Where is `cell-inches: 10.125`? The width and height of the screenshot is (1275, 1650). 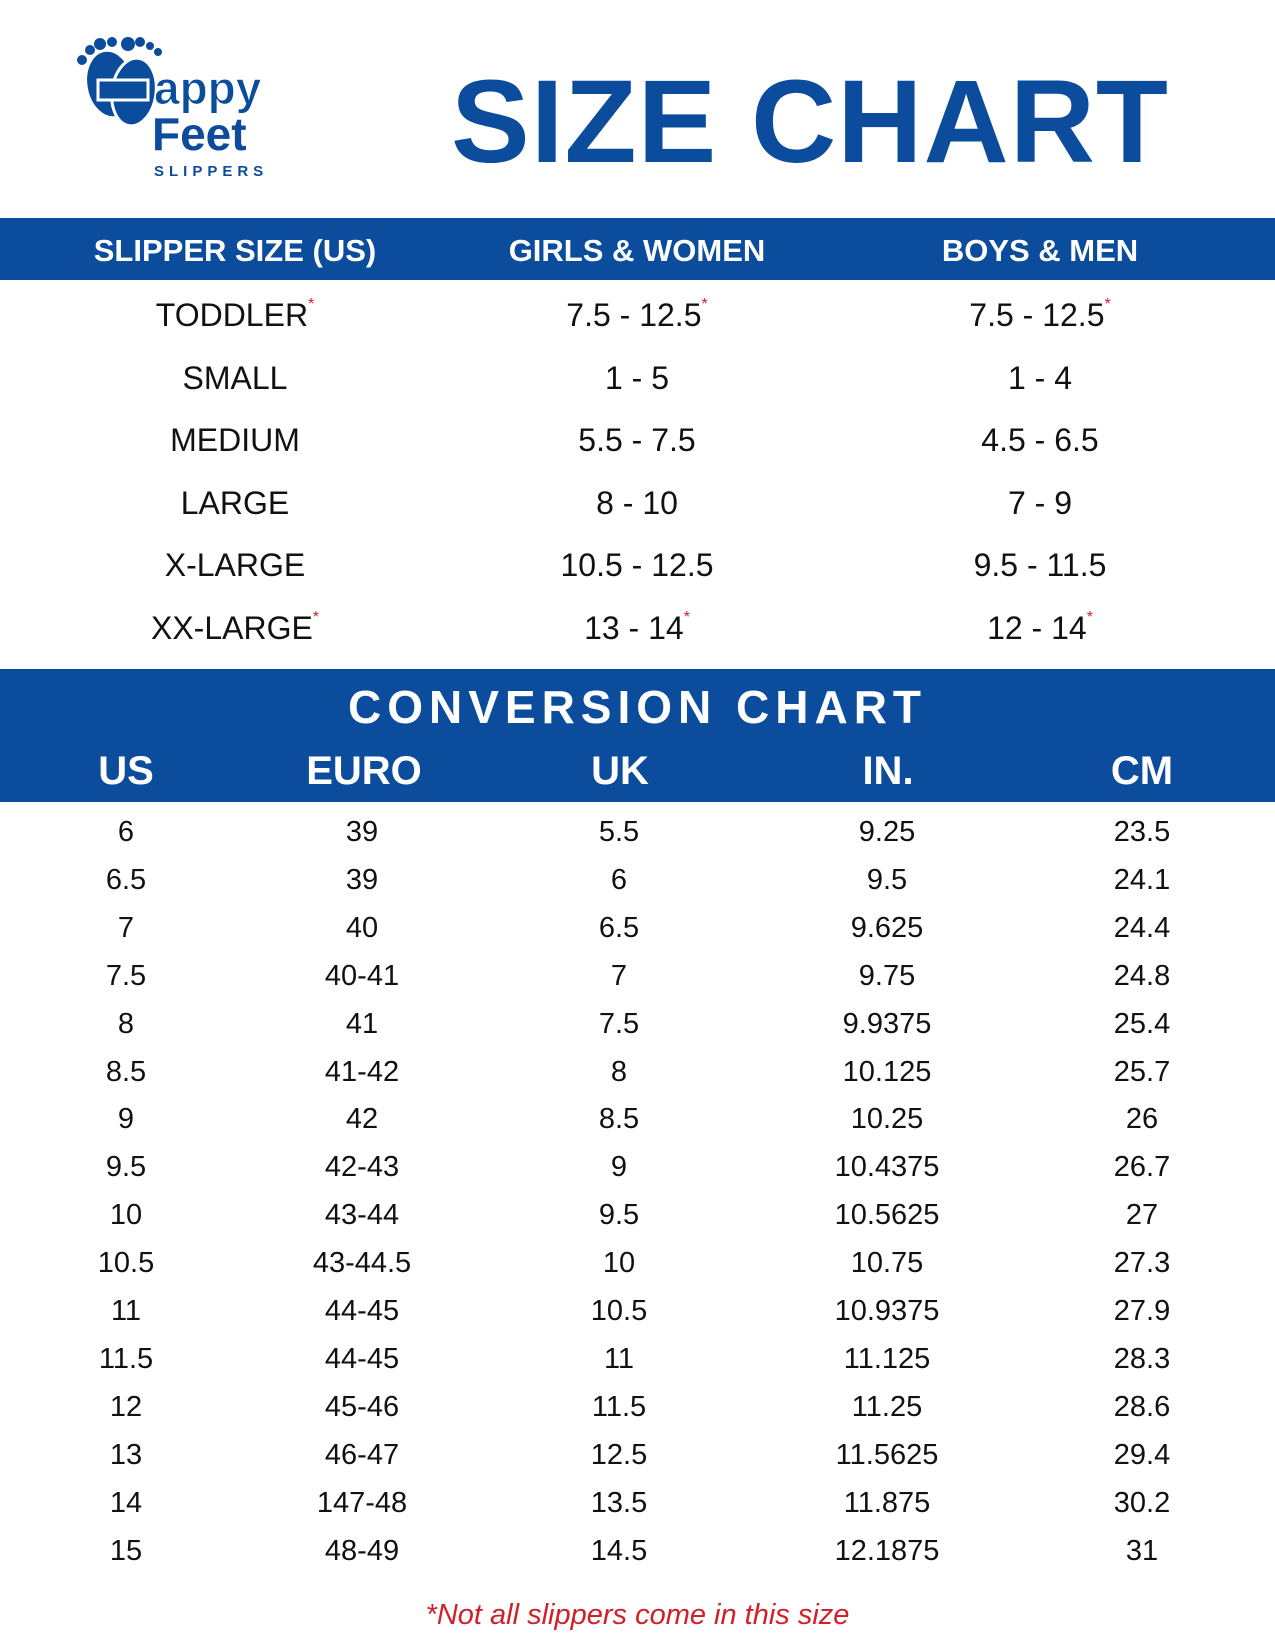
cell-inches: 10.125 is located at coordinates (887, 1071).